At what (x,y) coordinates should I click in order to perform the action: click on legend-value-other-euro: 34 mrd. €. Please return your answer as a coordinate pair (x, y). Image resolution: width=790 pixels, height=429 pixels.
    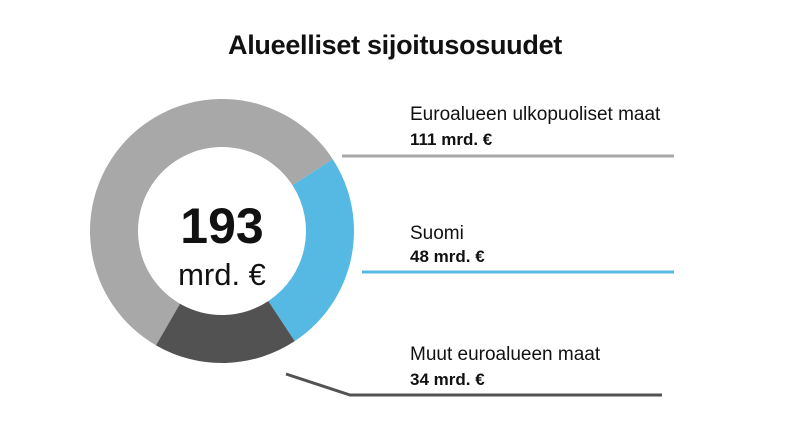
    Looking at the image, I should click on (447, 379).